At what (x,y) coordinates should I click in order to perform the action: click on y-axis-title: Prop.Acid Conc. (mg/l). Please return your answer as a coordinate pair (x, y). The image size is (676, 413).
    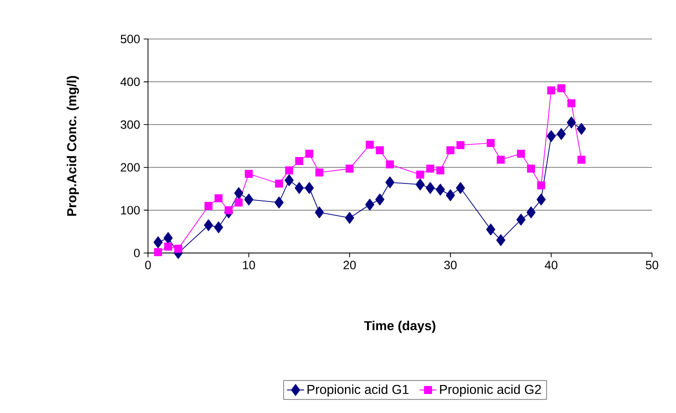
    Looking at the image, I should click on (72, 146).